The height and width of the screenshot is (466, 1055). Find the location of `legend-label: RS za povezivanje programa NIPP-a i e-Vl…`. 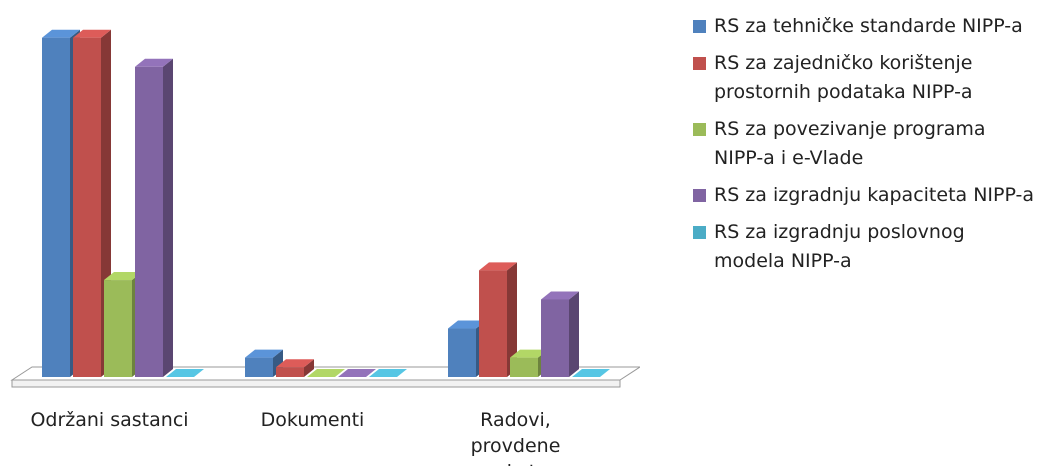

legend-label: RS za povezivanje programa NIPP-a i e-Vl… is located at coordinates (850, 143).